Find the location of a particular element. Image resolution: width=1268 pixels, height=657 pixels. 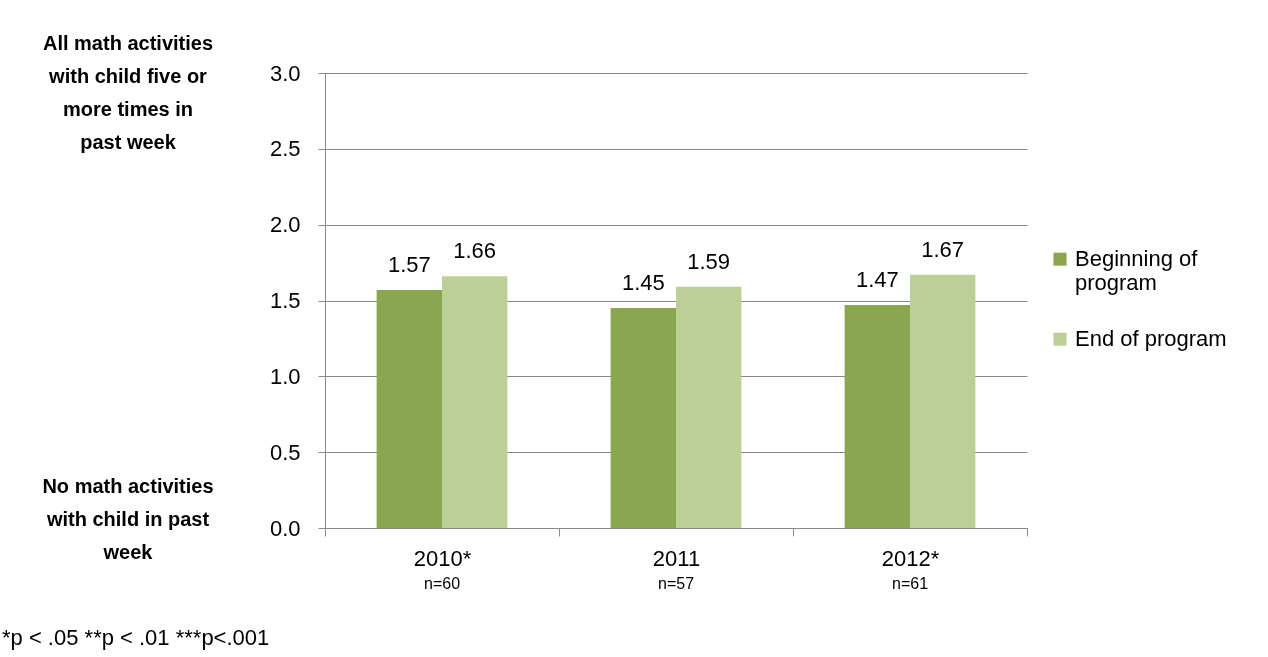

data-label: 1.47 is located at coordinates (877, 280).